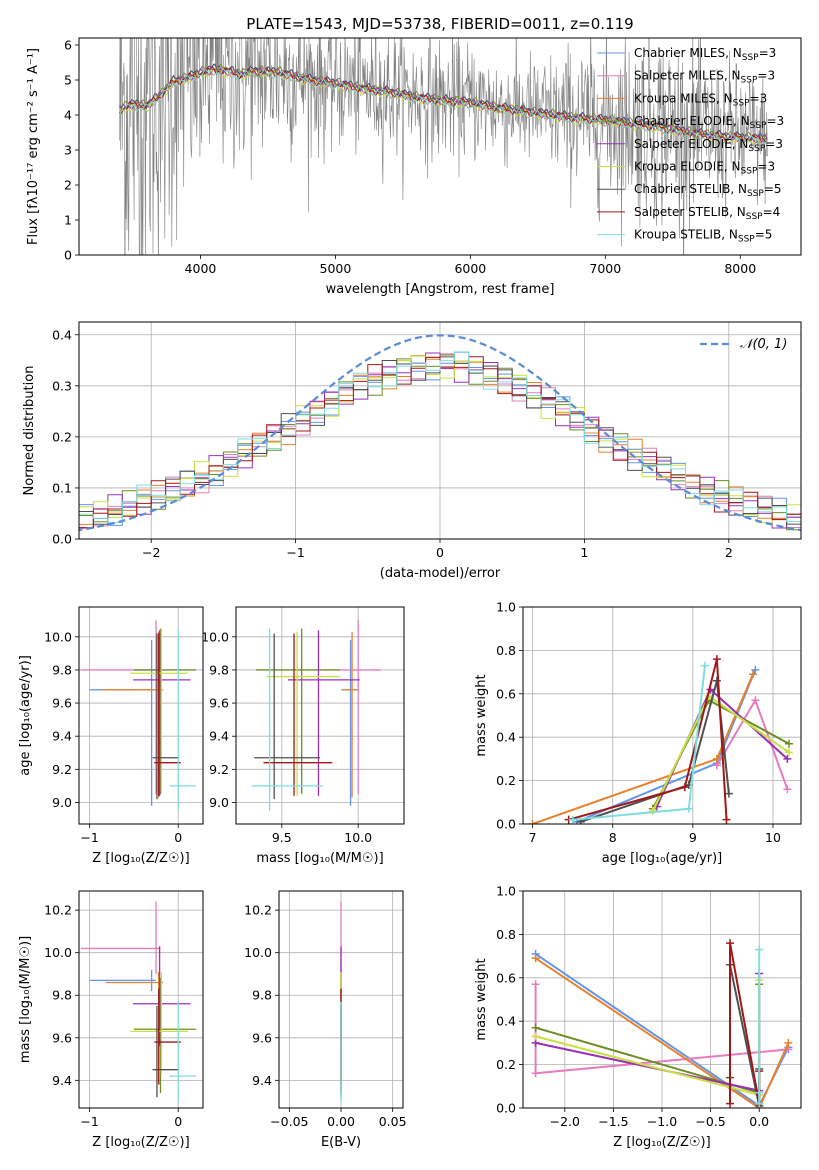  Describe the element at coordinates (584, 552) in the screenshot. I see `x-tick-label: 1` at that location.